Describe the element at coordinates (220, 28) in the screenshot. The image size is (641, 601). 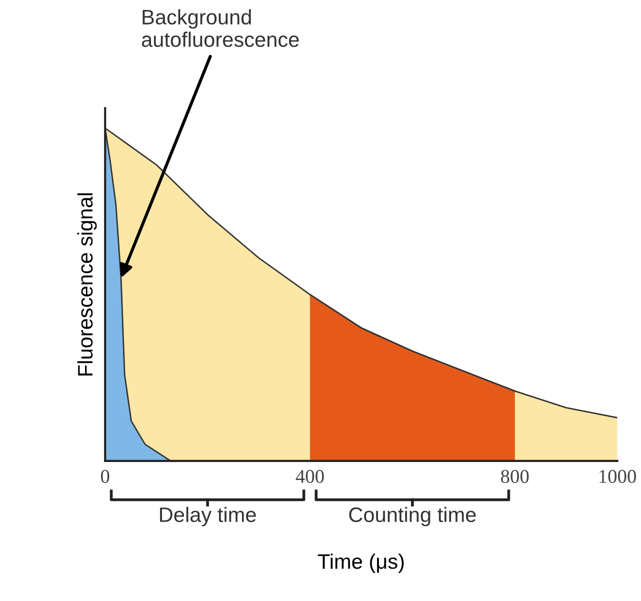
I see `annotation: Background autofluorescence` at that location.